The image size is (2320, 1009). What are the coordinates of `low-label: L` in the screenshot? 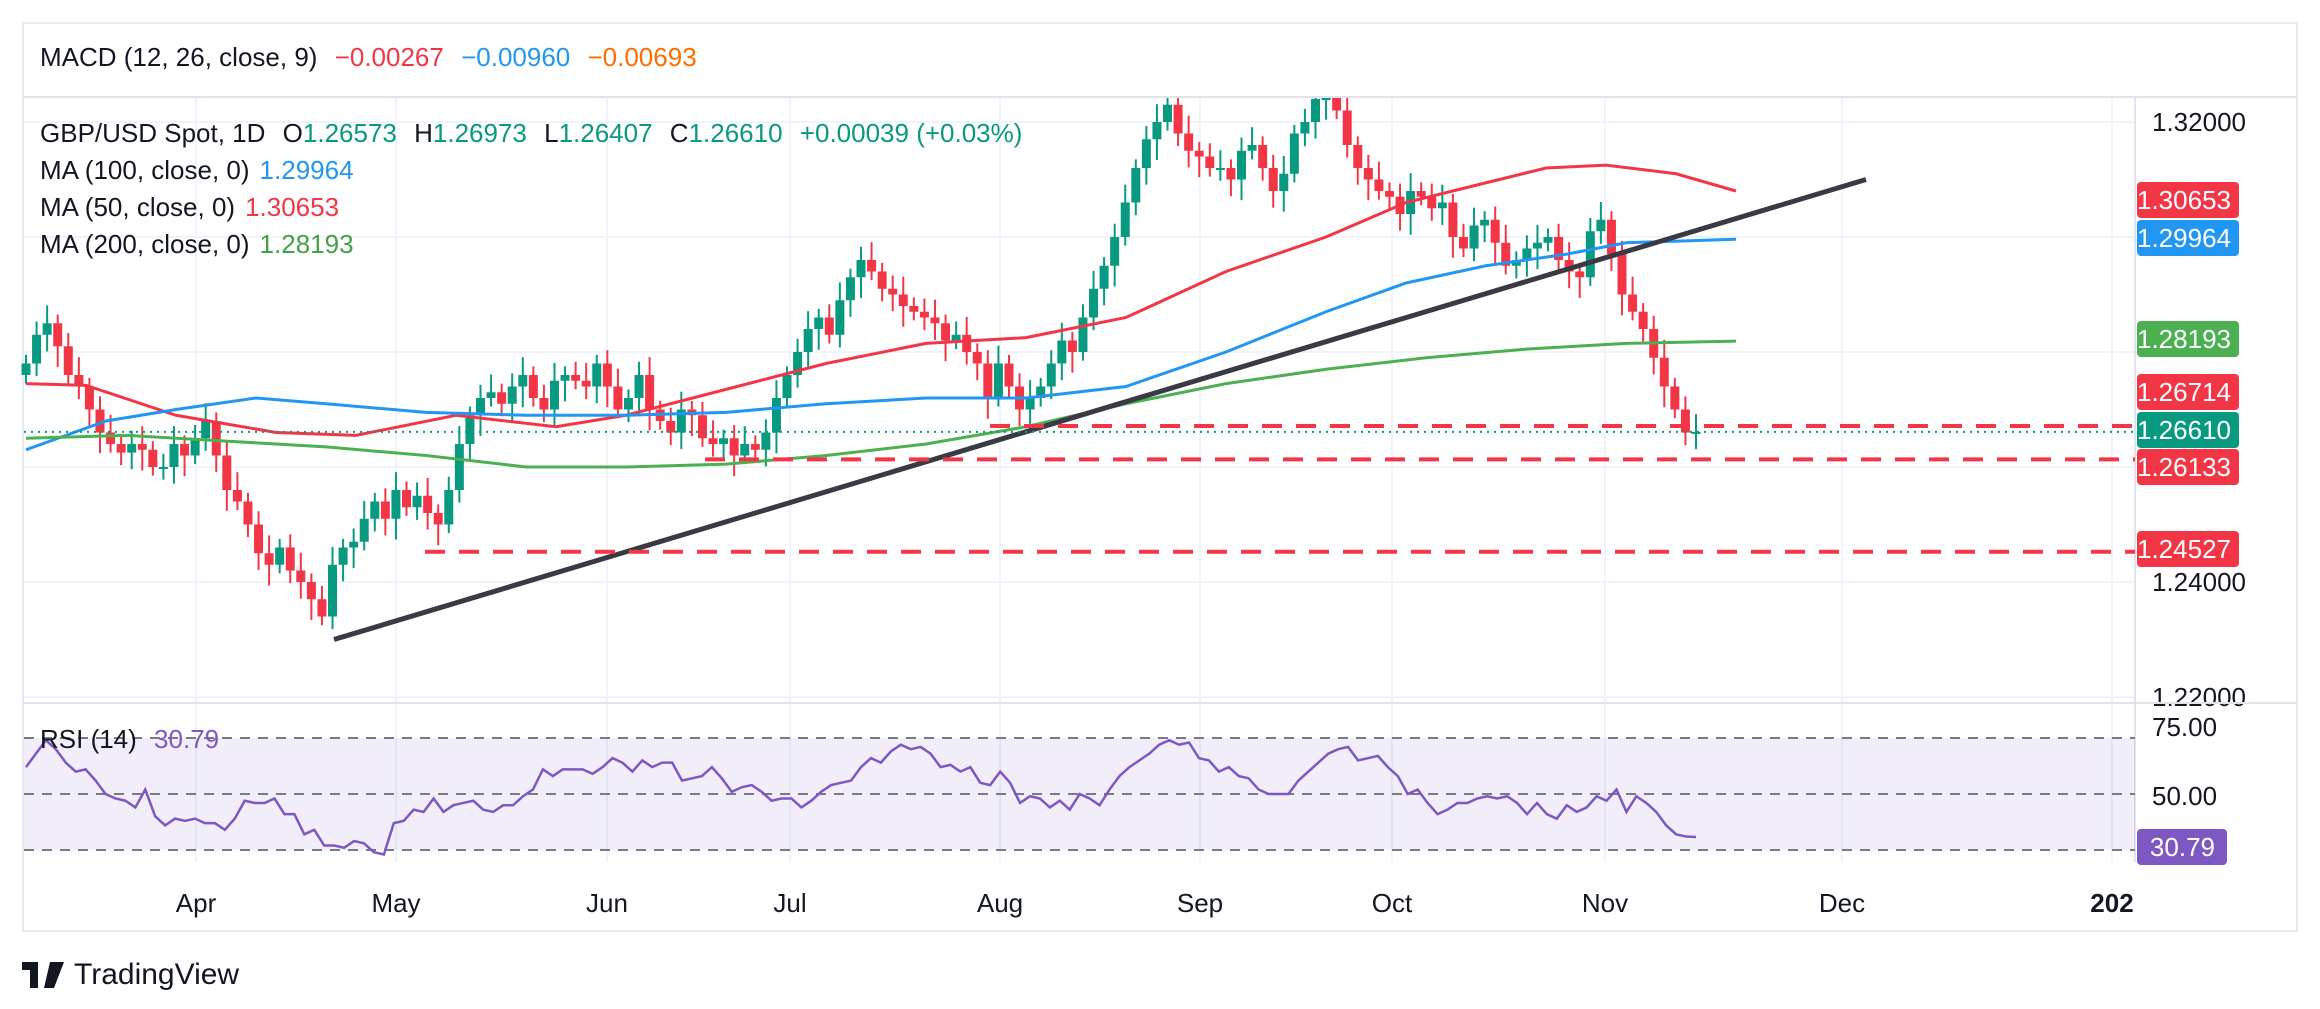 It's located at (551, 133).